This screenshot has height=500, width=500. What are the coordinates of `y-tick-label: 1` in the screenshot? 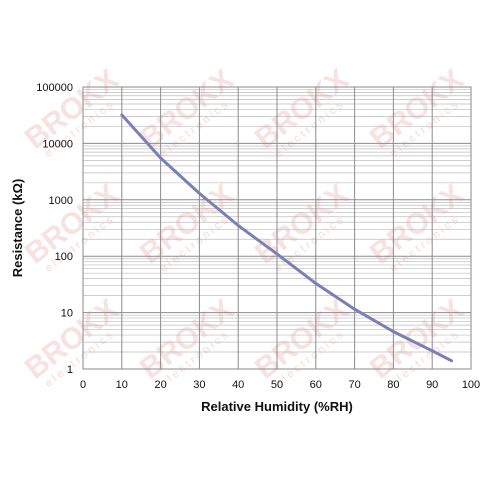 It's located at (70, 370).